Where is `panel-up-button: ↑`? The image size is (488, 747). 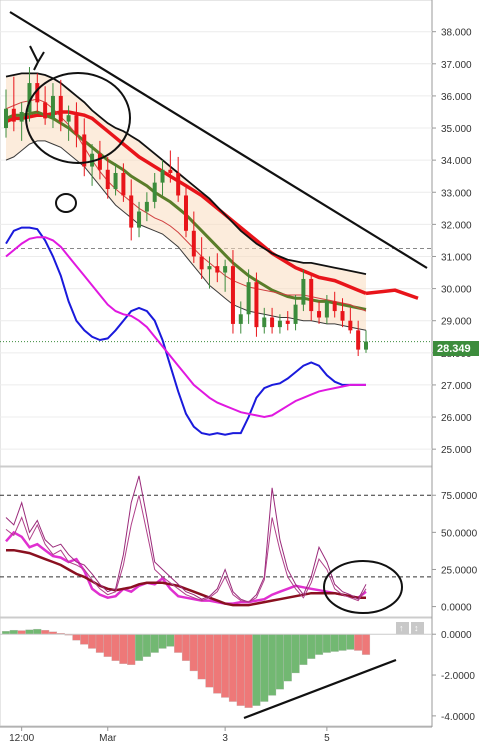 panel-up-button: ↑ is located at coordinates (402, 628).